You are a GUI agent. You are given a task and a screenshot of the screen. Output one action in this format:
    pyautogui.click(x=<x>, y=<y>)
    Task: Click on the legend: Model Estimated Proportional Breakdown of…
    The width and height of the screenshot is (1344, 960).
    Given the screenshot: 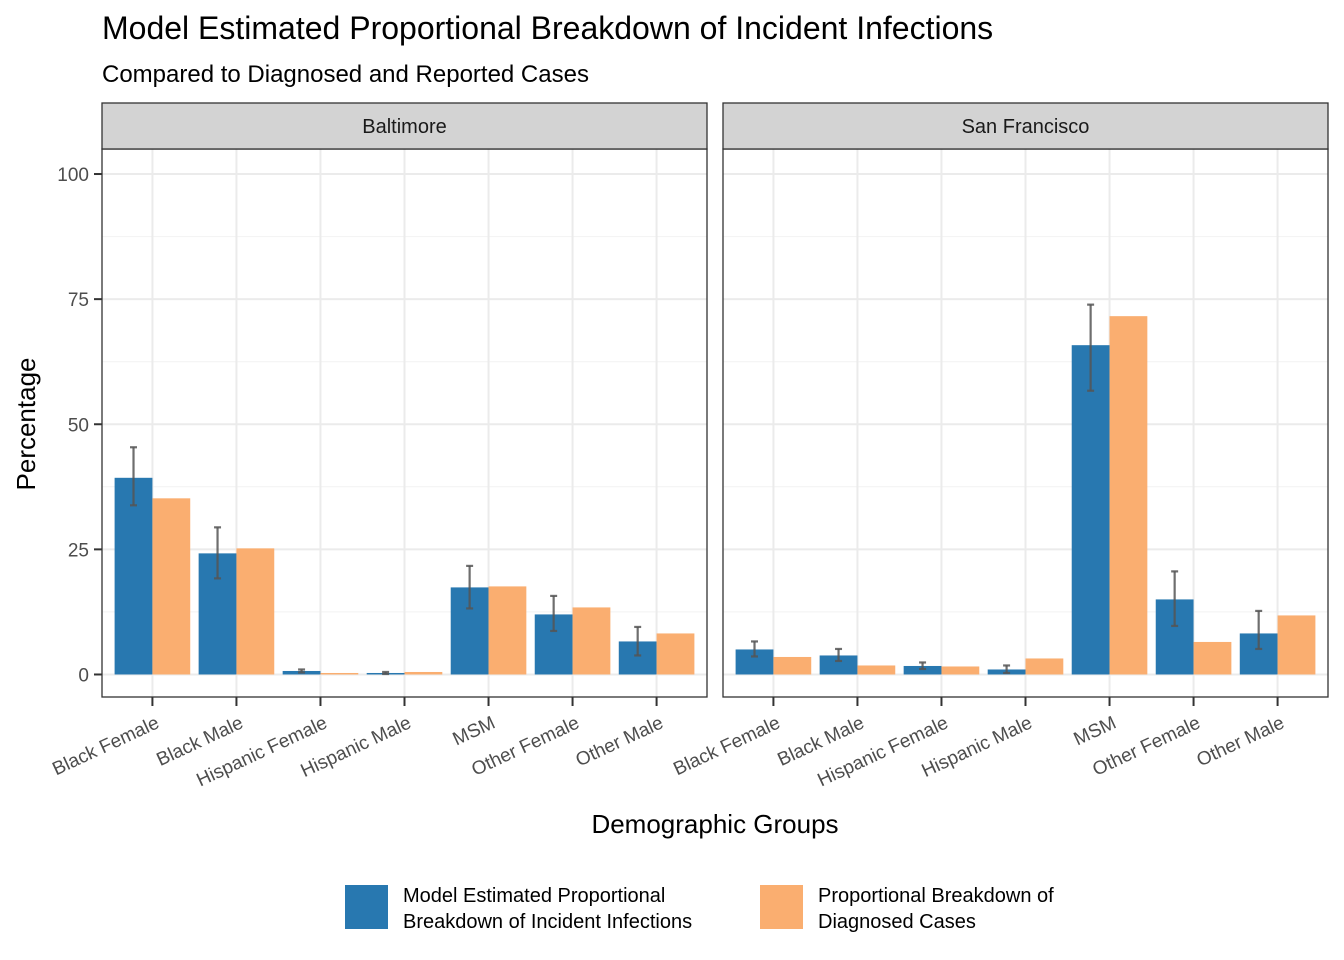 What is the action you would take?
    pyautogui.click(x=699, y=909)
    